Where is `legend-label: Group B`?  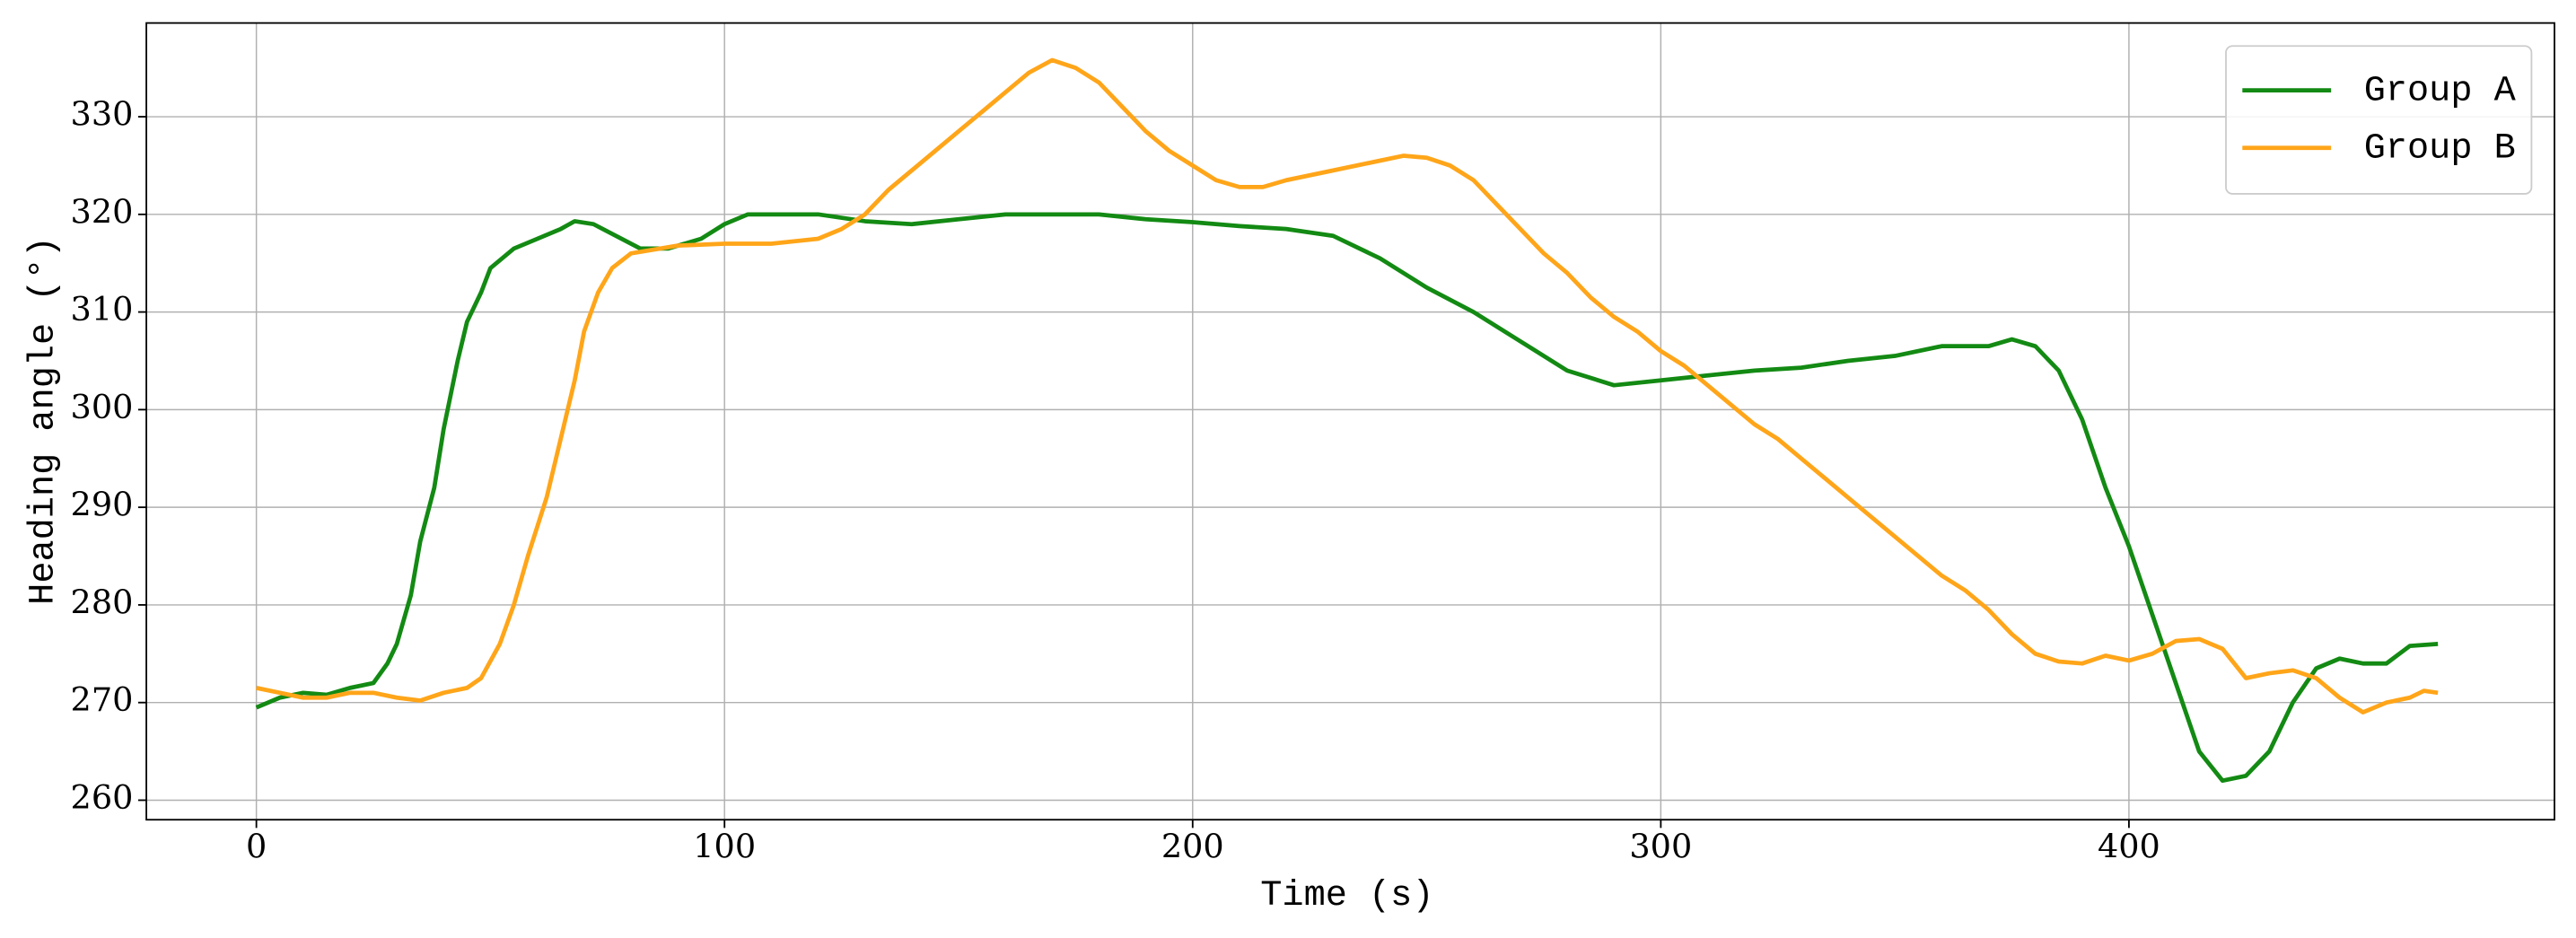 legend-label: Group B is located at coordinates (2440, 148).